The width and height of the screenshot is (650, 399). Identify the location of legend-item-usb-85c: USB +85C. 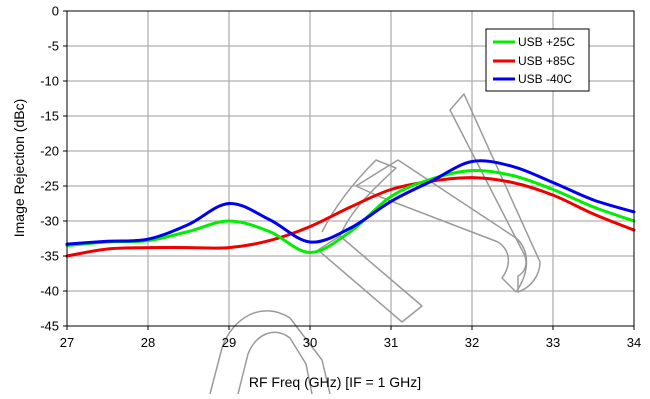
(534, 61).